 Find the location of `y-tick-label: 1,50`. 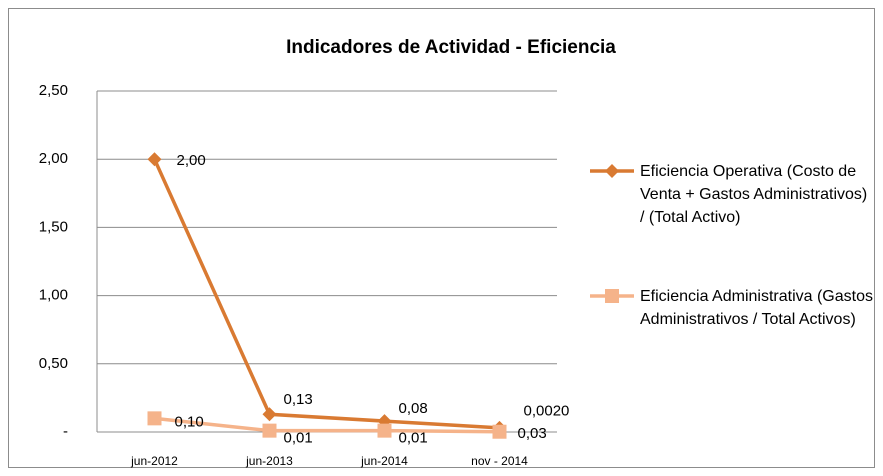

y-tick-label: 1,50 is located at coordinates (53, 226).